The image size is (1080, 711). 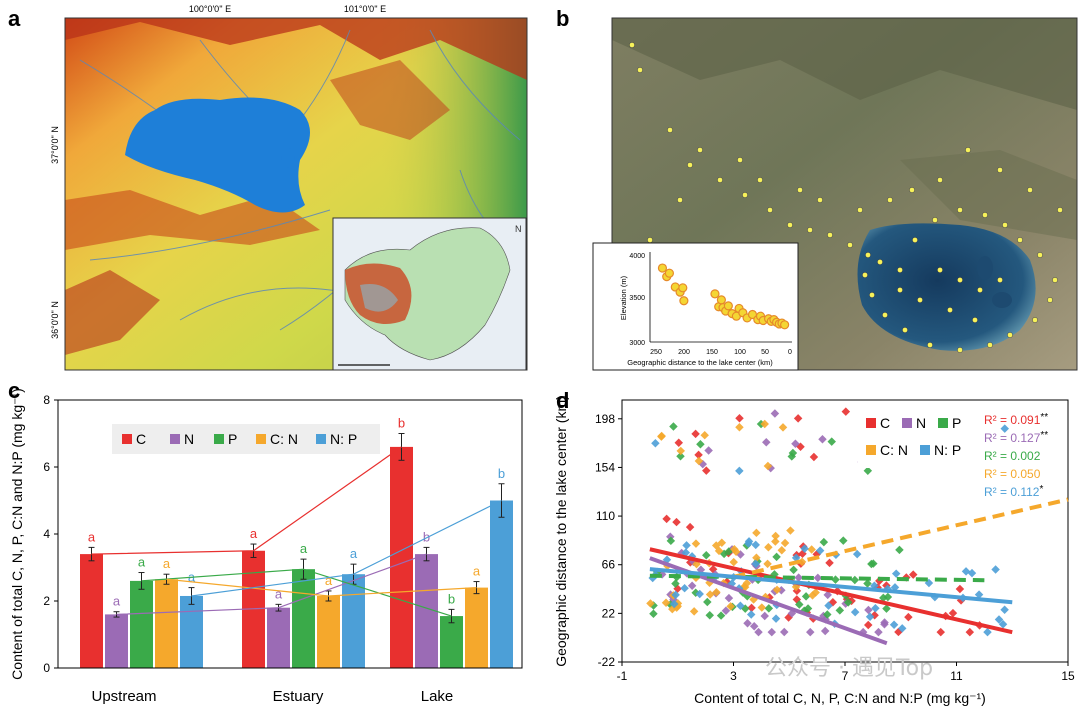 I want to click on inset-ytick-3000: 3000, so click(x=637, y=343).